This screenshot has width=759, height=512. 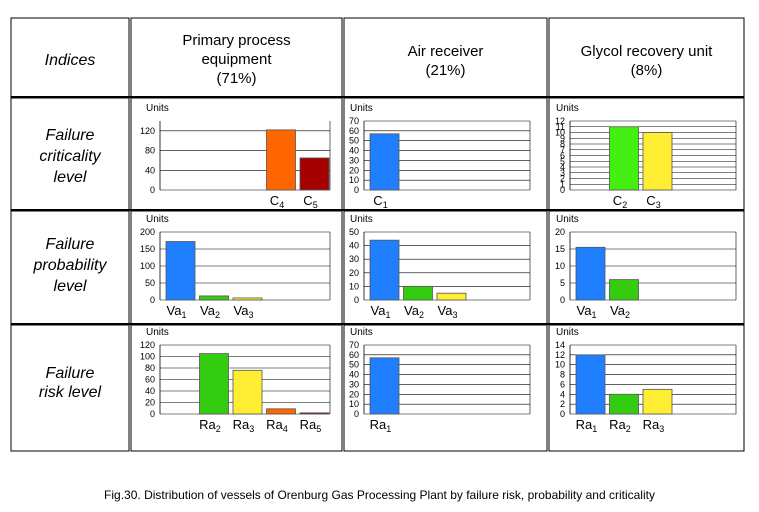 I want to click on category-label-subscript: 5, so click(x=318, y=429).